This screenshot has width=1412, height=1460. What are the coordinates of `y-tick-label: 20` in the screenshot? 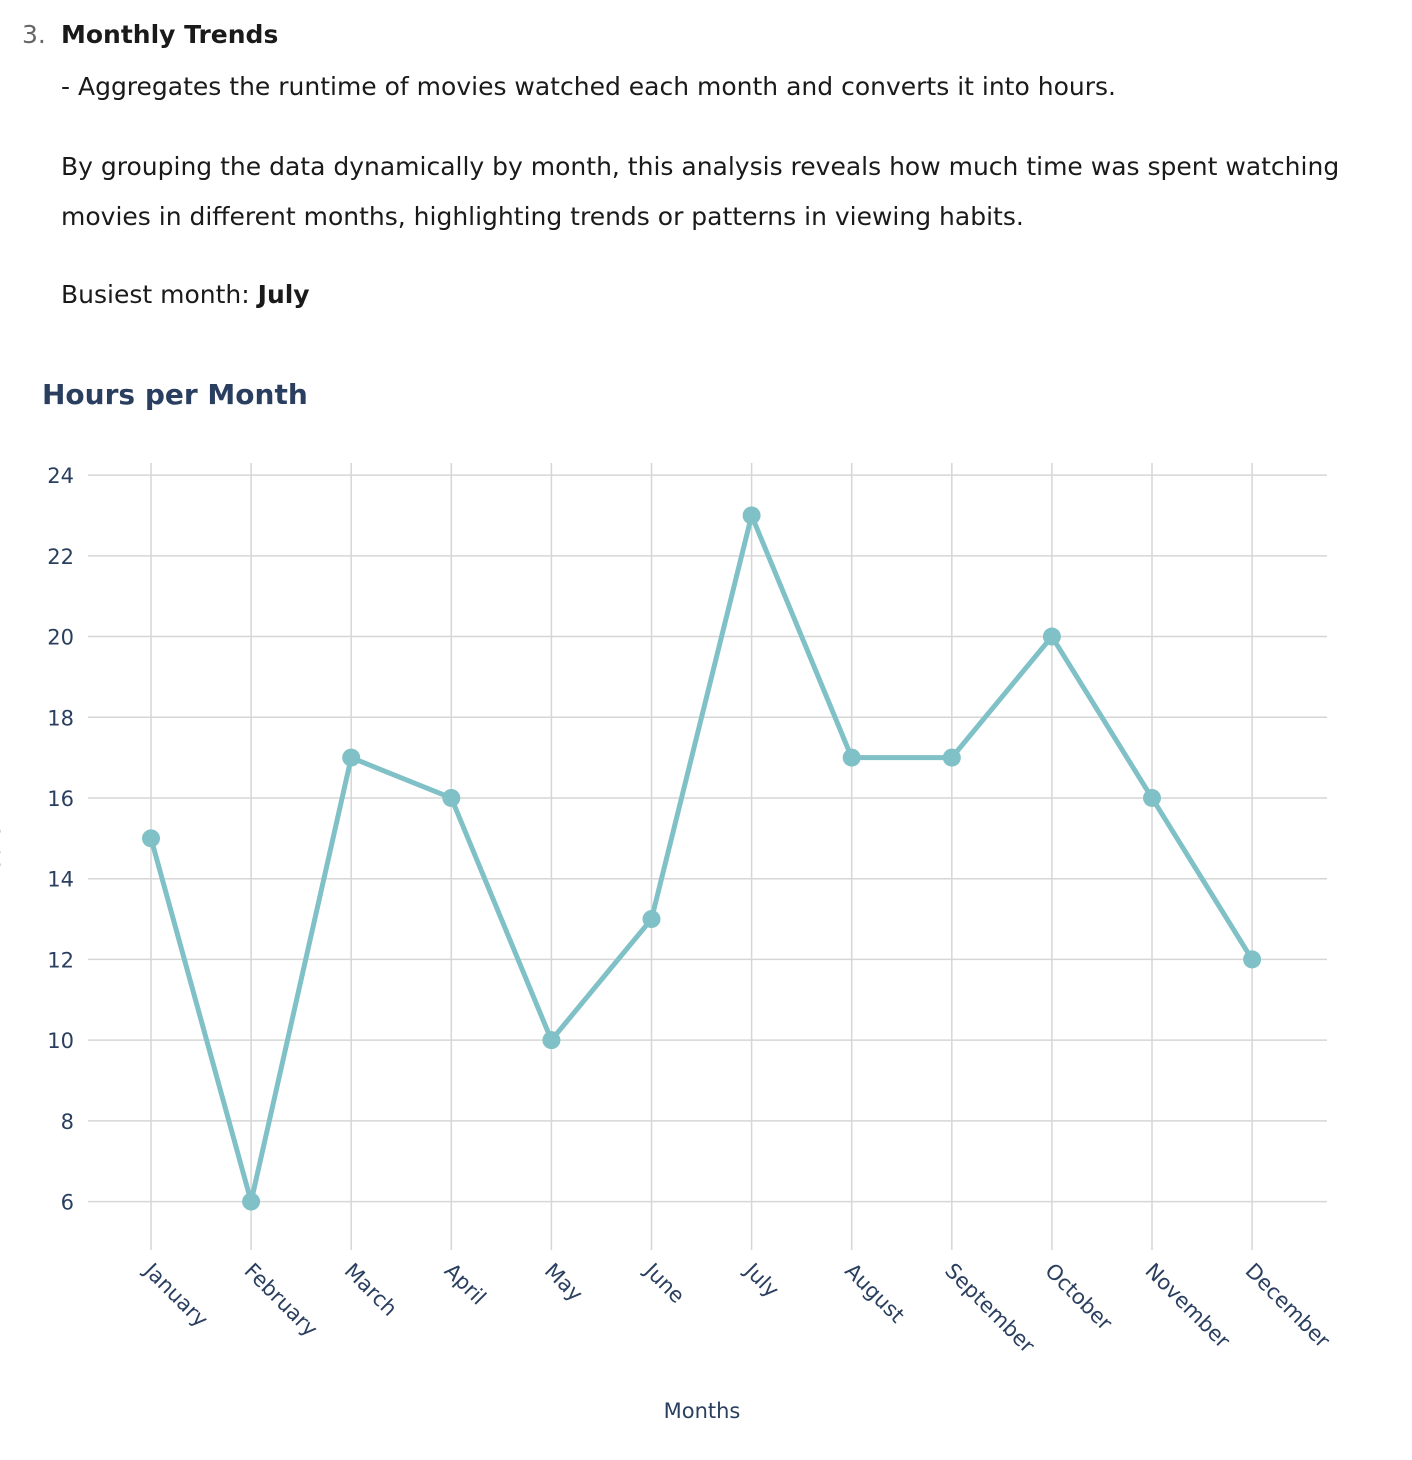 It's located at (60, 638).